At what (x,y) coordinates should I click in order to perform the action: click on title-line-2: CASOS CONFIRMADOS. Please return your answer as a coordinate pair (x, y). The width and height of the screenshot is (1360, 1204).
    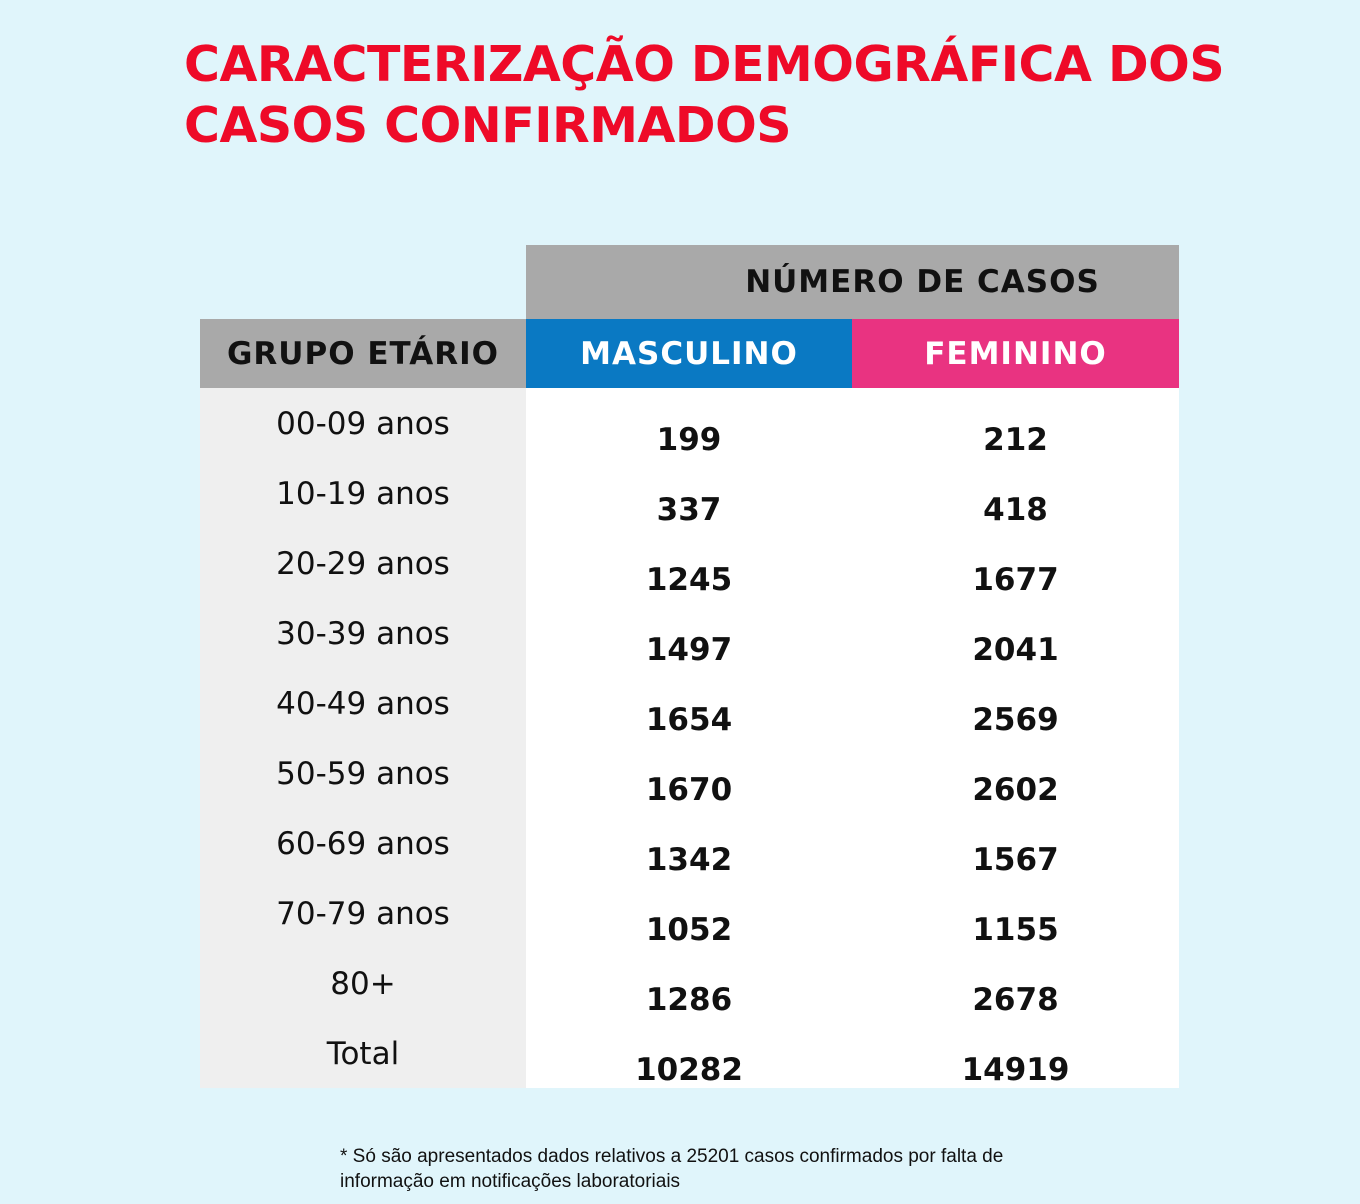
    Looking at the image, I should click on (488, 125).